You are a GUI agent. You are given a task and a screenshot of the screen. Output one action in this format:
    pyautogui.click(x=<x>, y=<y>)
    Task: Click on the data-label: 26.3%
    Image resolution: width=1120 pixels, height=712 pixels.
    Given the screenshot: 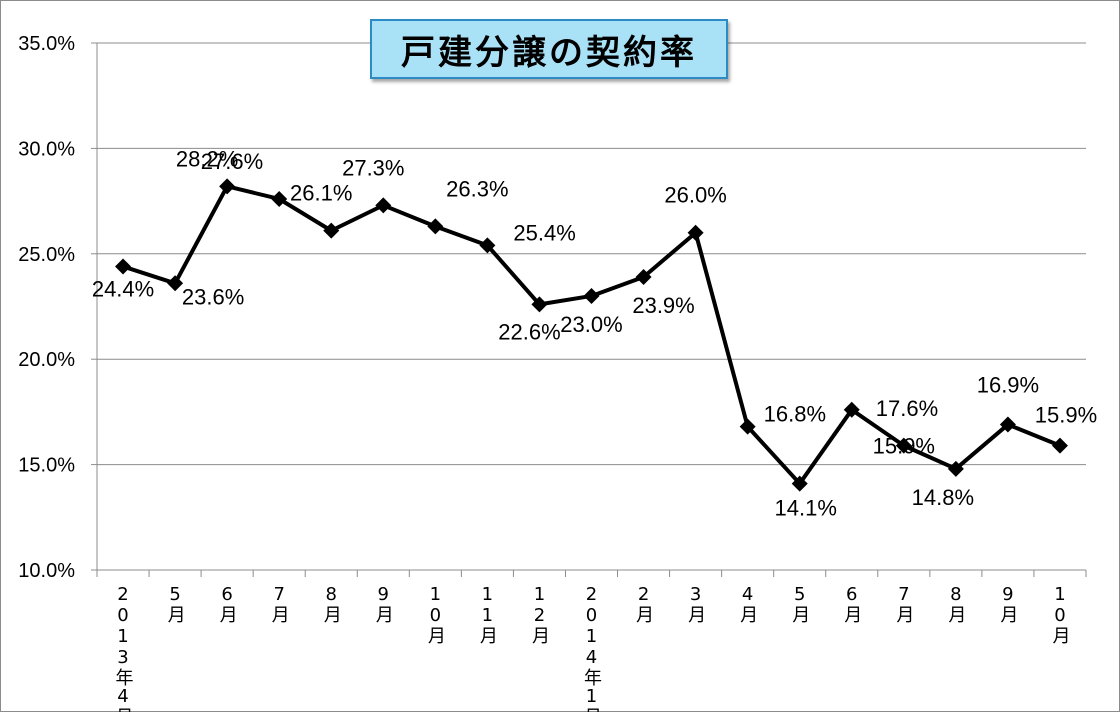 What is the action you would take?
    pyautogui.click(x=477, y=188)
    